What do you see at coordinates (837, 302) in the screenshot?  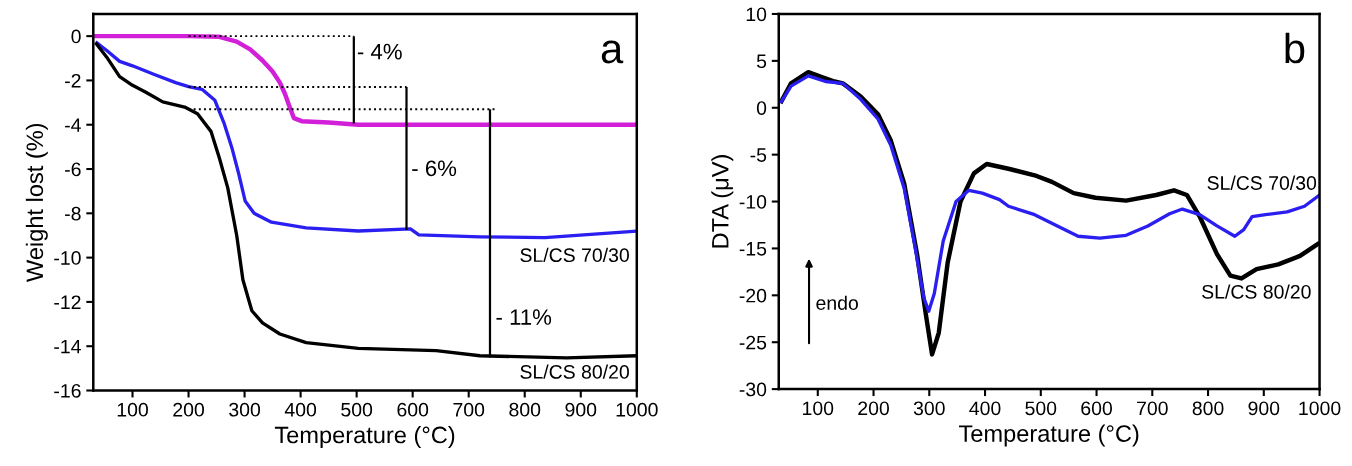 I see `annotation: endo` at bounding box center [837, 302].